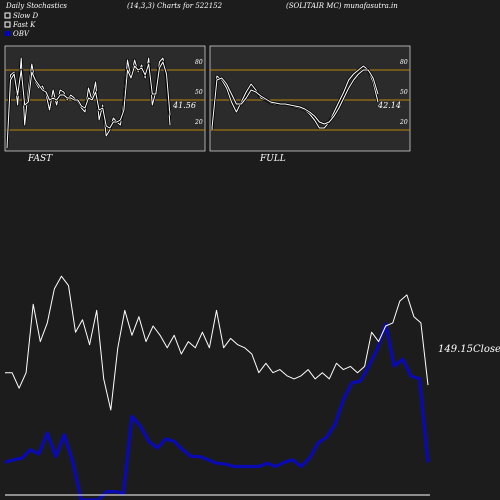 Image resolution: width=500 pixels, height=500 pixels. I want to click on full-tick-20: 20, so click(403, 122).